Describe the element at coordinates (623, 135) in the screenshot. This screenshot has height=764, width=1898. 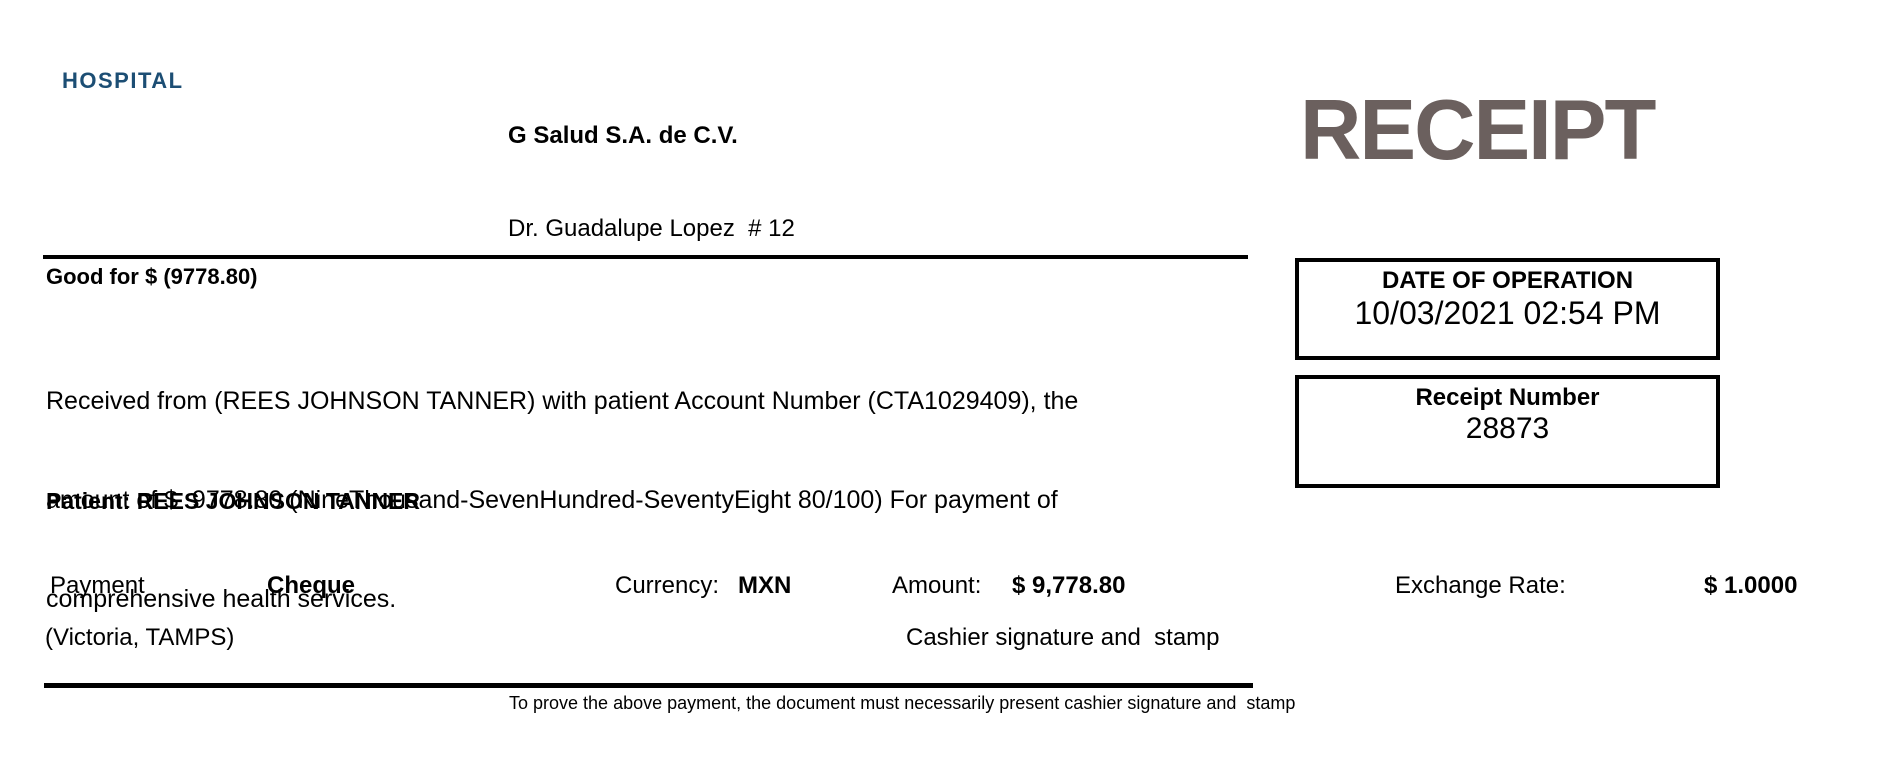
I see `company-name: G Salud S.A. de C.V.` at that location.